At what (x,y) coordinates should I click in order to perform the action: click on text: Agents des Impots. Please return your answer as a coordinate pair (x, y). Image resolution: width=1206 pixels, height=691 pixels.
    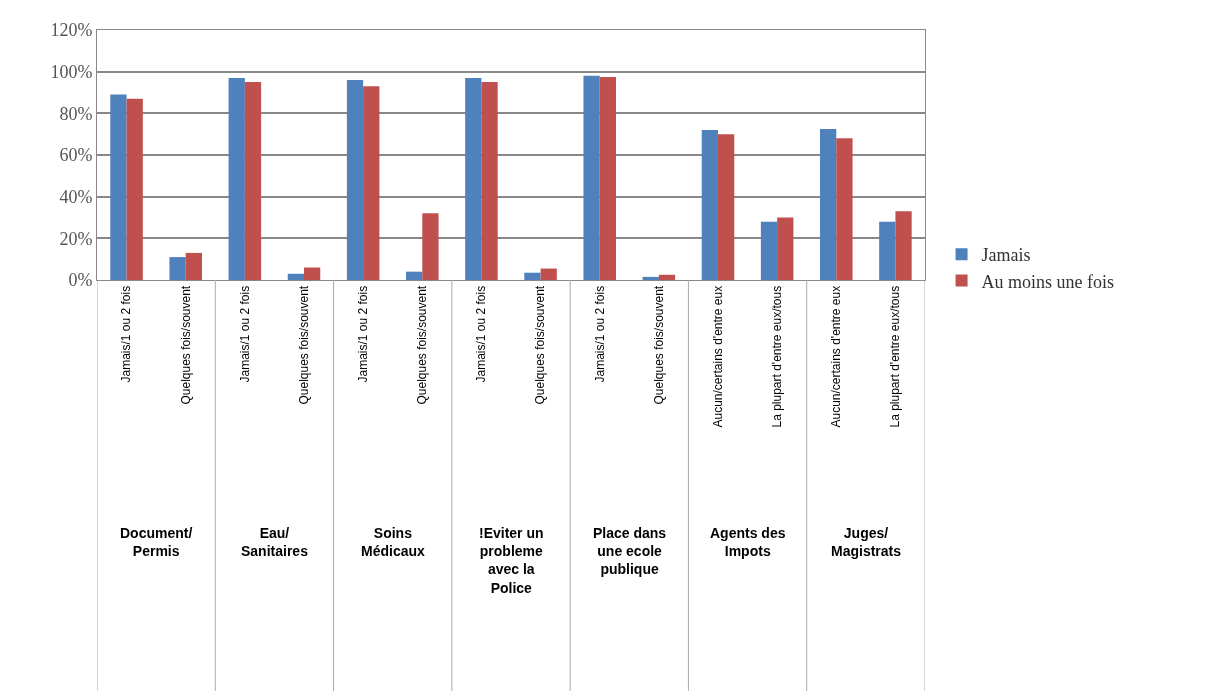
    Looking at the image, I should click on (748, 542).